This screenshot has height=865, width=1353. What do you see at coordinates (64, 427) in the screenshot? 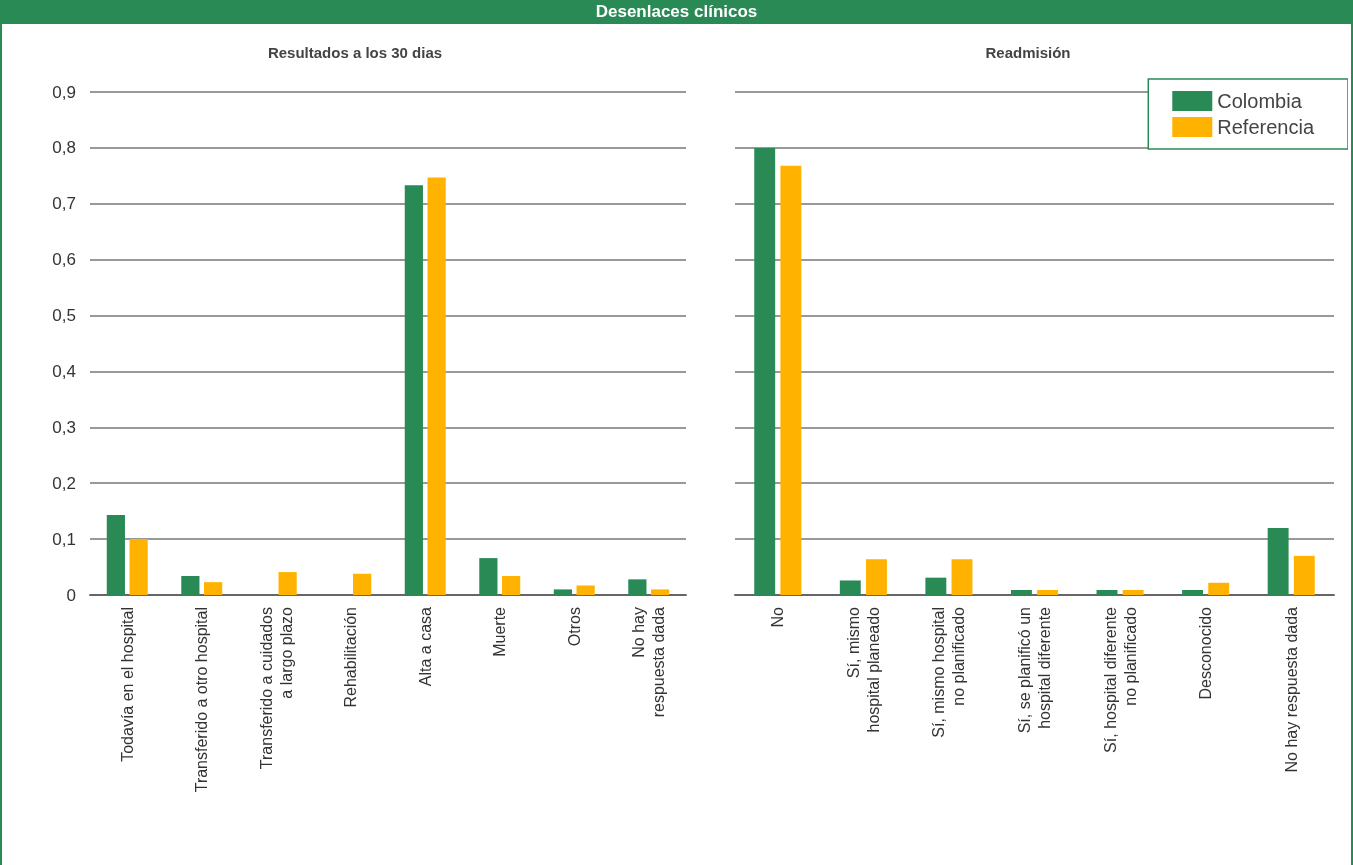
I see `y-tick-label: 0,3` at bounding box center [64, 427].